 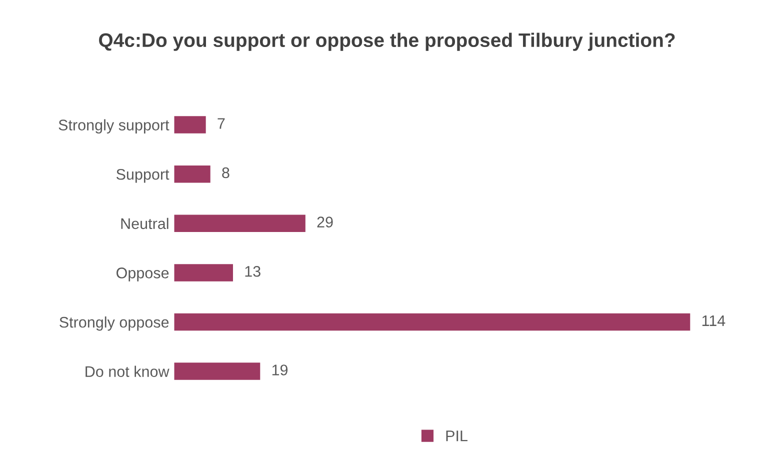 What do you see at coordinates (143, 175) in the screenshot?
I see `y-tick-label: Support` at bounding box center [143, 175].